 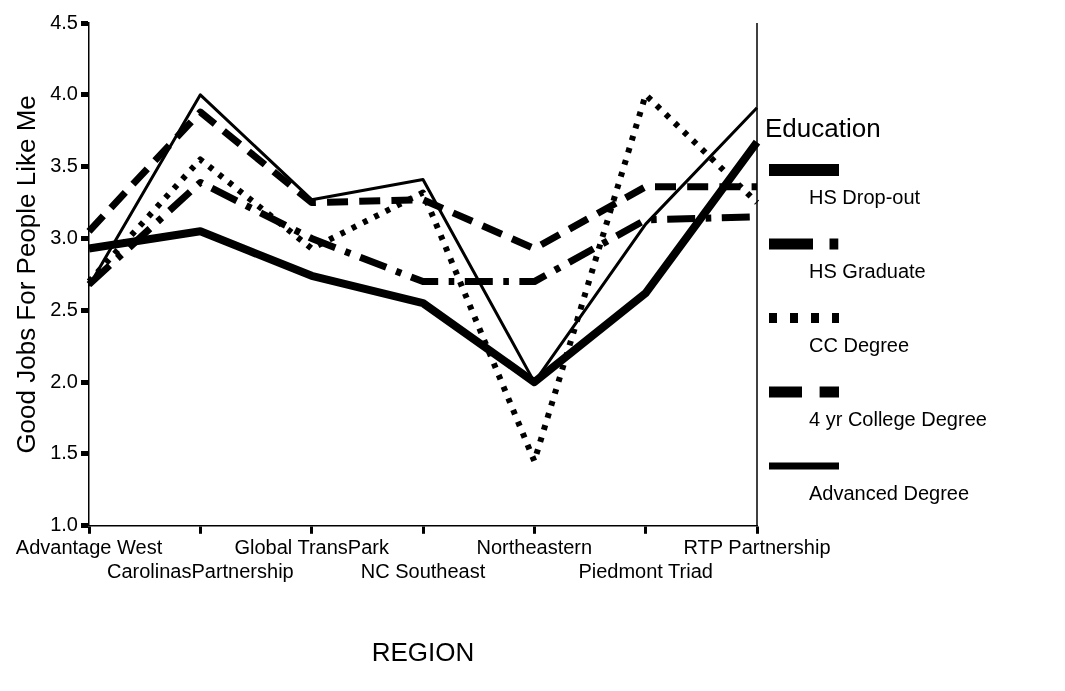 What do you see at coordinates (898, 418) in the screenshot?
I see `legend-label: 4 yr College Degree` at bounding box center [898, 418].